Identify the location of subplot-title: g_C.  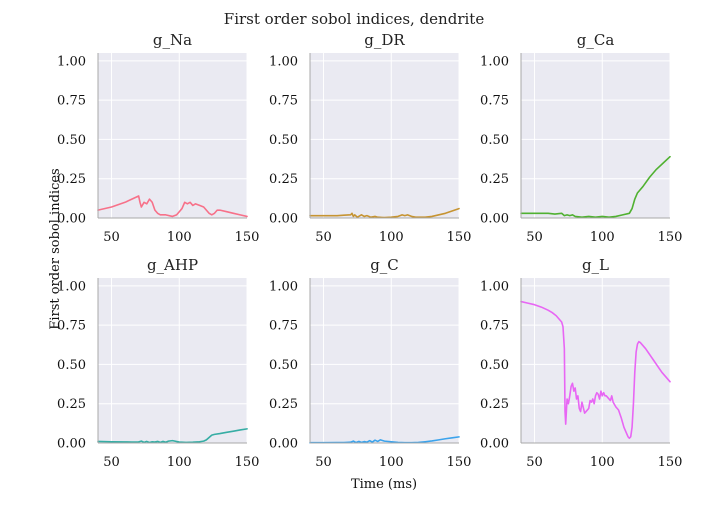
(384, 265).